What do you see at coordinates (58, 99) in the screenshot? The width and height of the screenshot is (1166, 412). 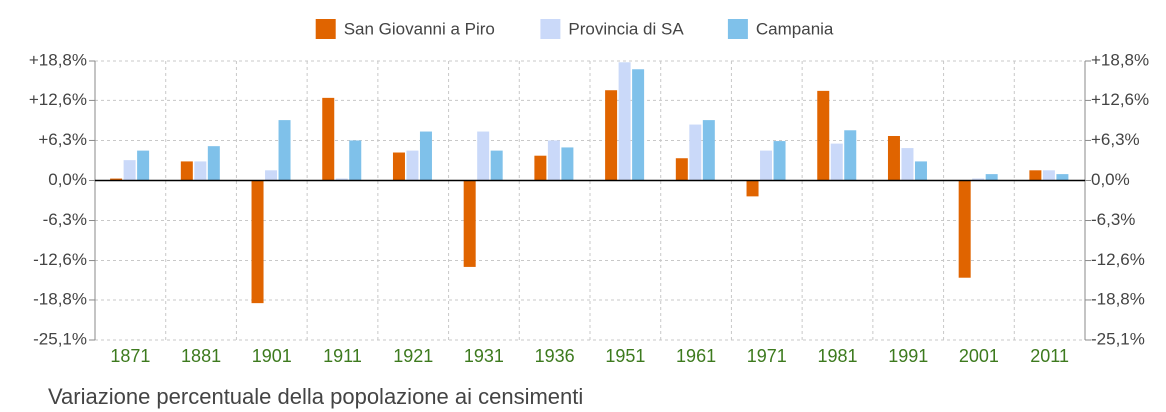 I see `y-tick-label: +12,6%` at bounding box center [58, 99].